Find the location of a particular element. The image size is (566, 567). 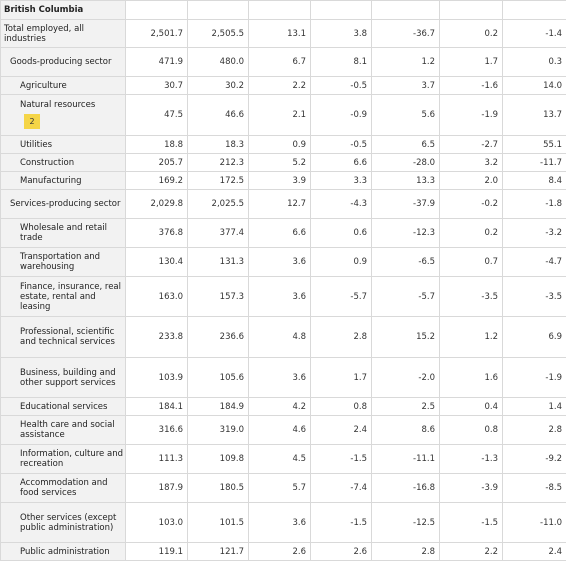

value-cell: 1.4 is located at coordinates (534, 406).